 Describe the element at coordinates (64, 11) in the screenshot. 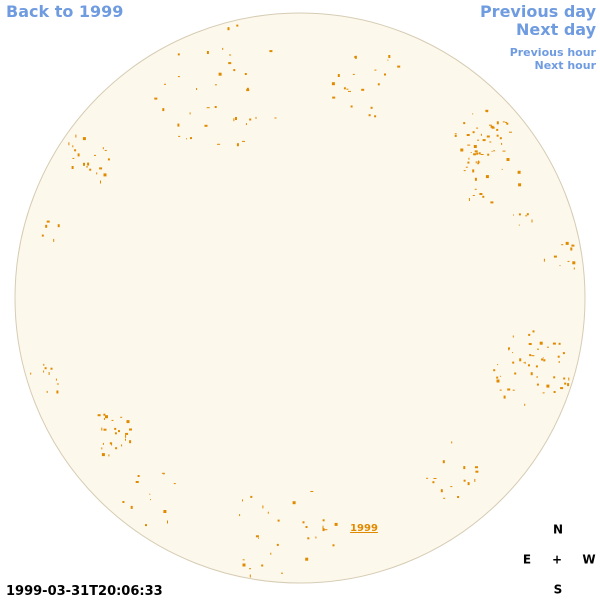

I see `back-link: Back to 1999` at that location.